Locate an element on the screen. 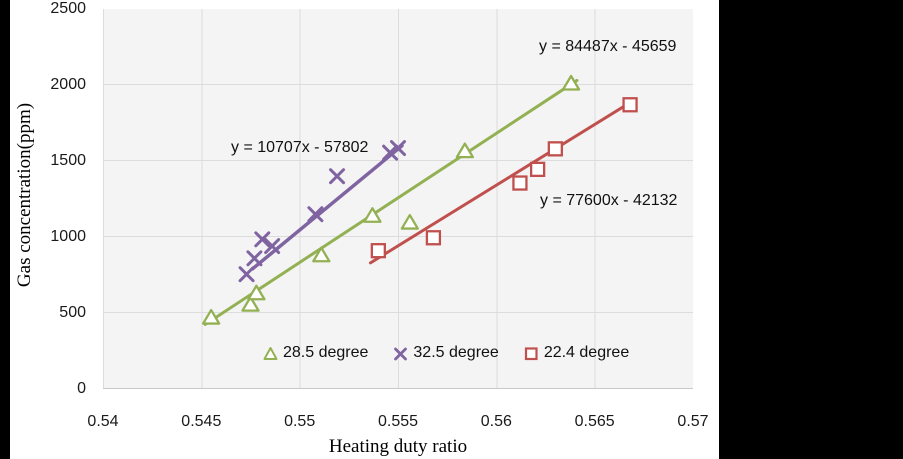 The height and width of the screenshot is (459, 903). y-axis-title: Gas concentration(ppm) is located at coordinates (24, 195).